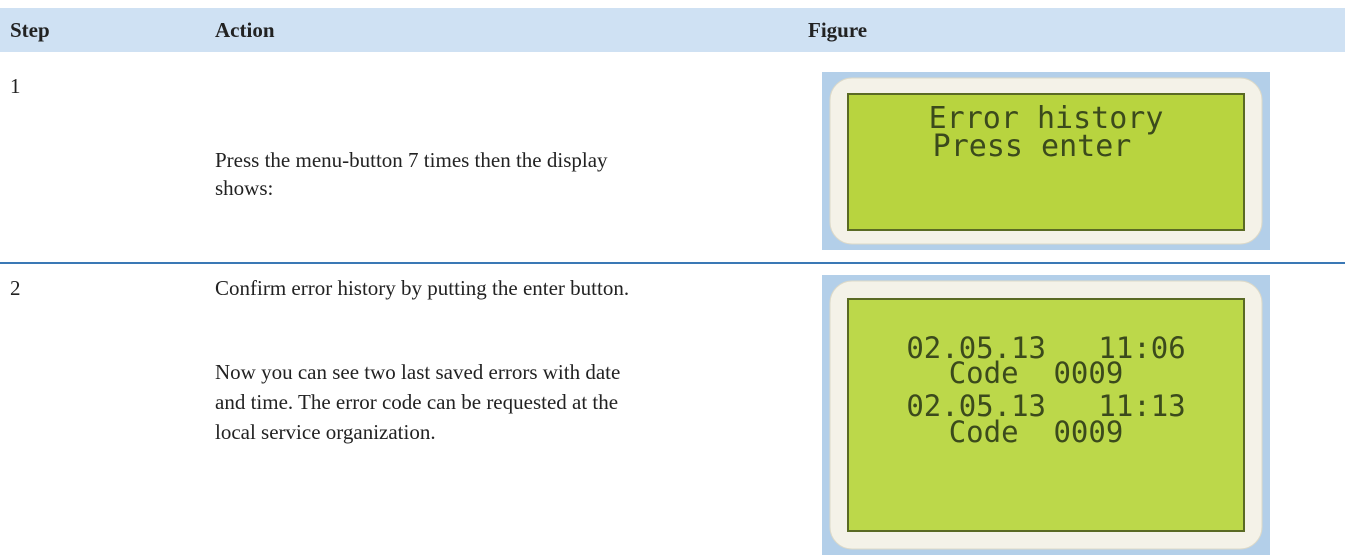 The image size is (1345, 559). What do you see at coordinates (1046, 118) in the screenshot?
I see `lcd-line: Error history` at bounding box center [1046, 118].